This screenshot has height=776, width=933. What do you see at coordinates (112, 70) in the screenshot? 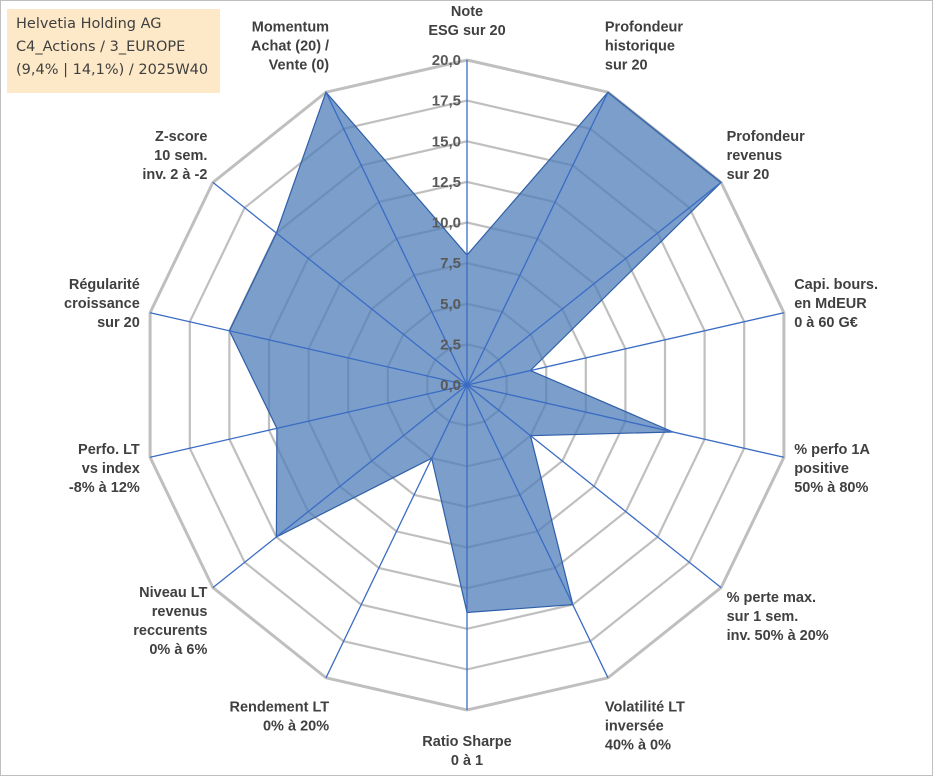
I see `title-period: (9,4% | 14,1%) / 2025W40` at bounding box center [112, 70].